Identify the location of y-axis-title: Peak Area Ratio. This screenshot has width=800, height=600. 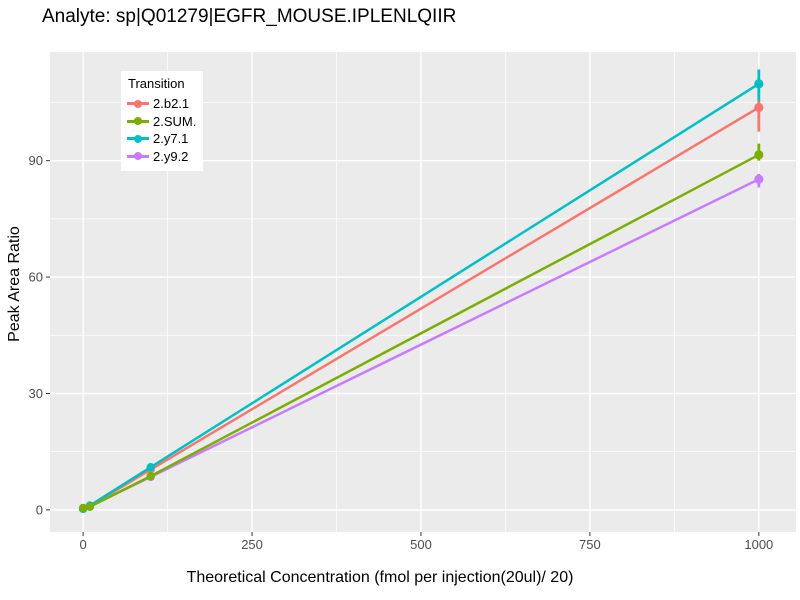
(14, 284).